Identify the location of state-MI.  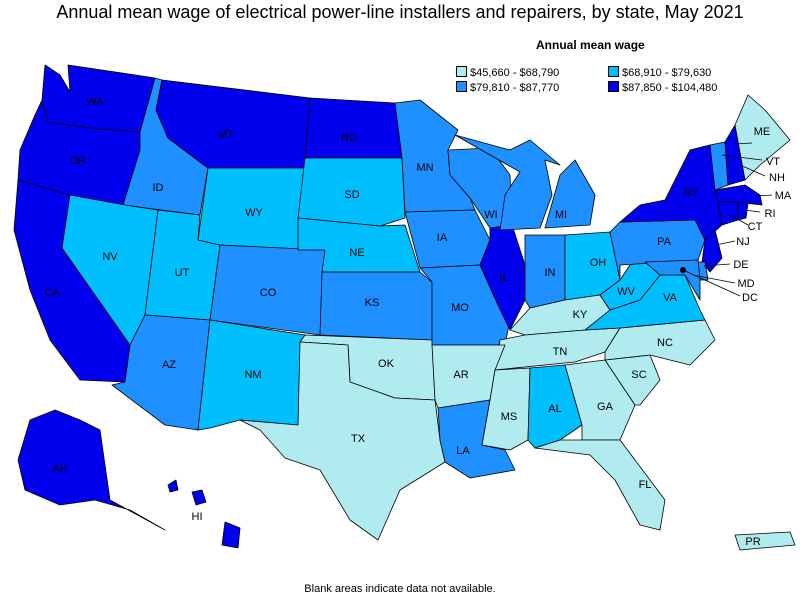
(525, 182).